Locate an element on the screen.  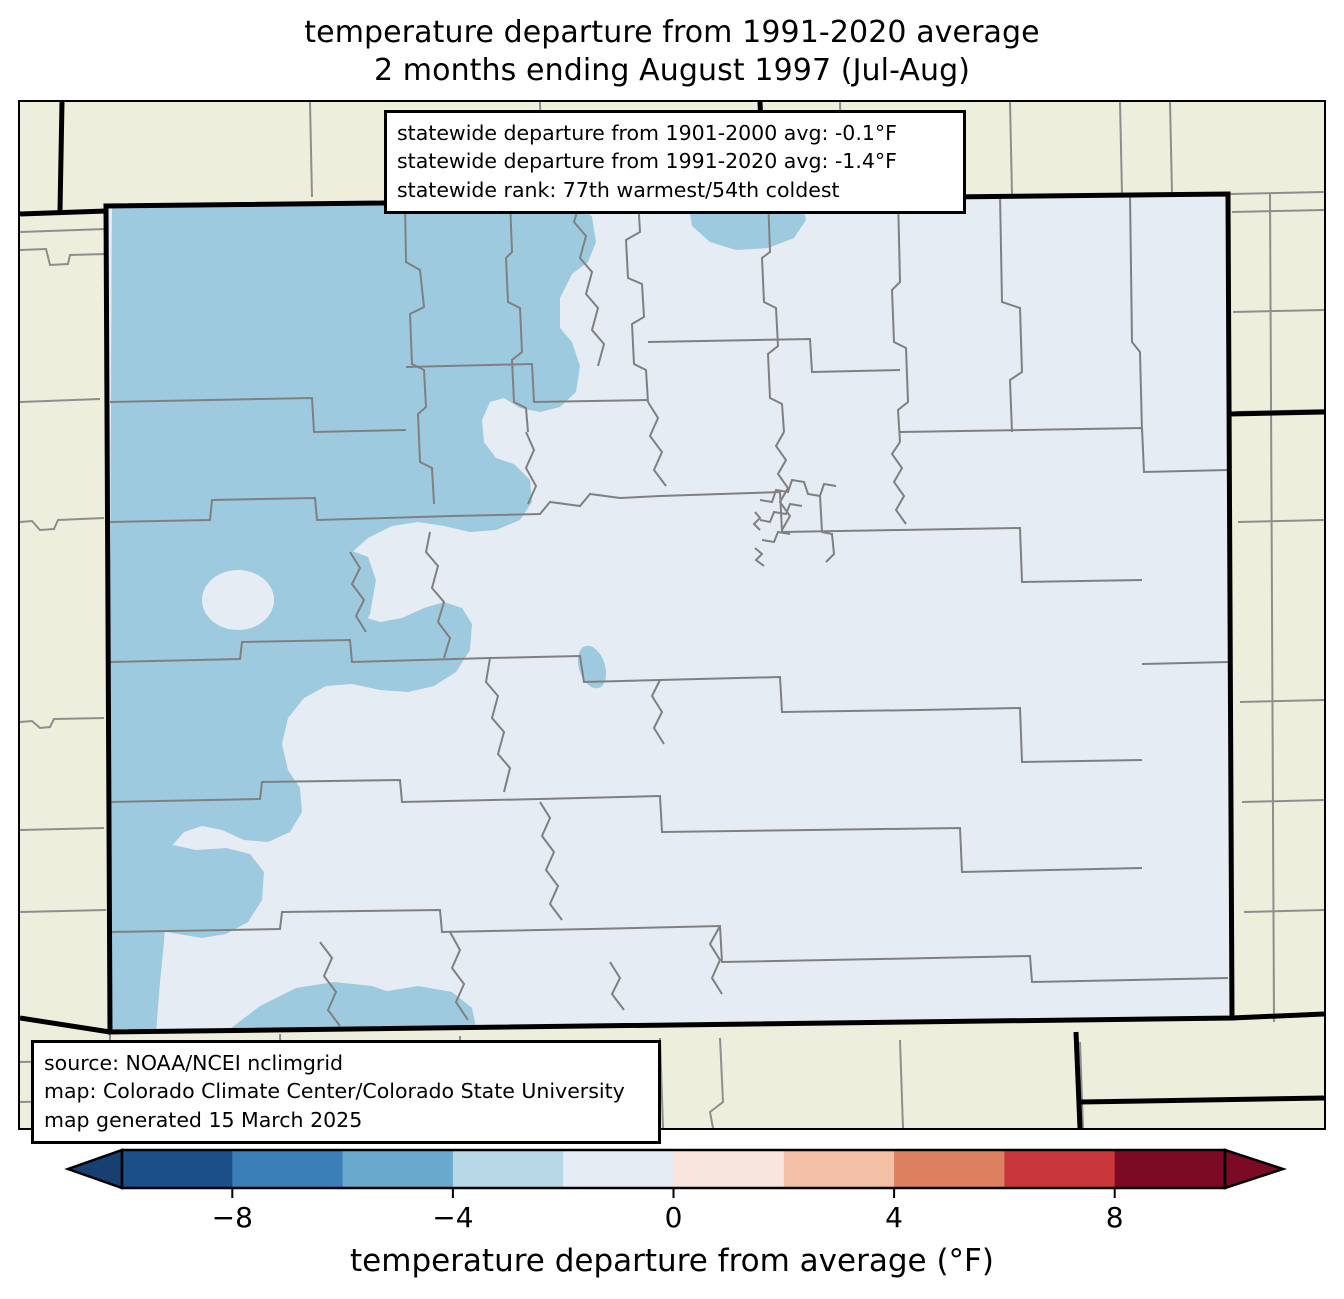
colorbar-tick-label: −4 is located at coordinates (453, 1217).